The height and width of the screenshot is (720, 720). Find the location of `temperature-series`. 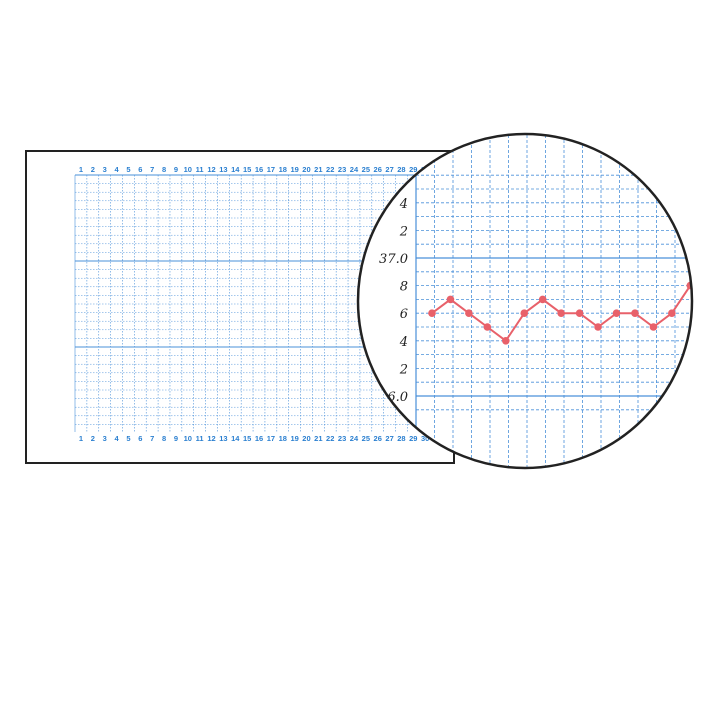

temperature-series is located at coordinates (560, 313).